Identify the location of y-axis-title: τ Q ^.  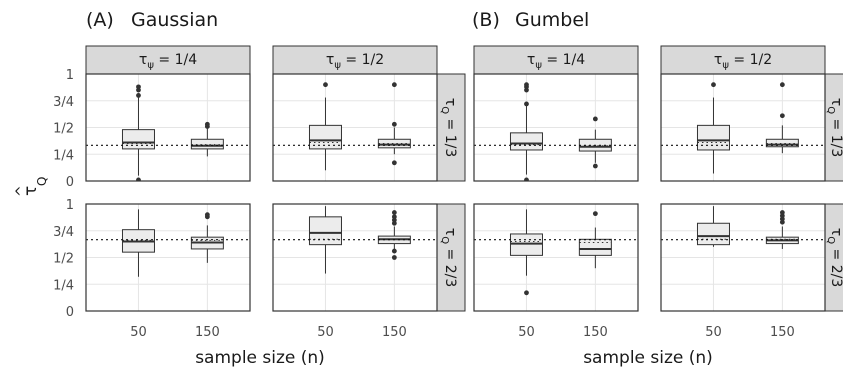
(31, 187).